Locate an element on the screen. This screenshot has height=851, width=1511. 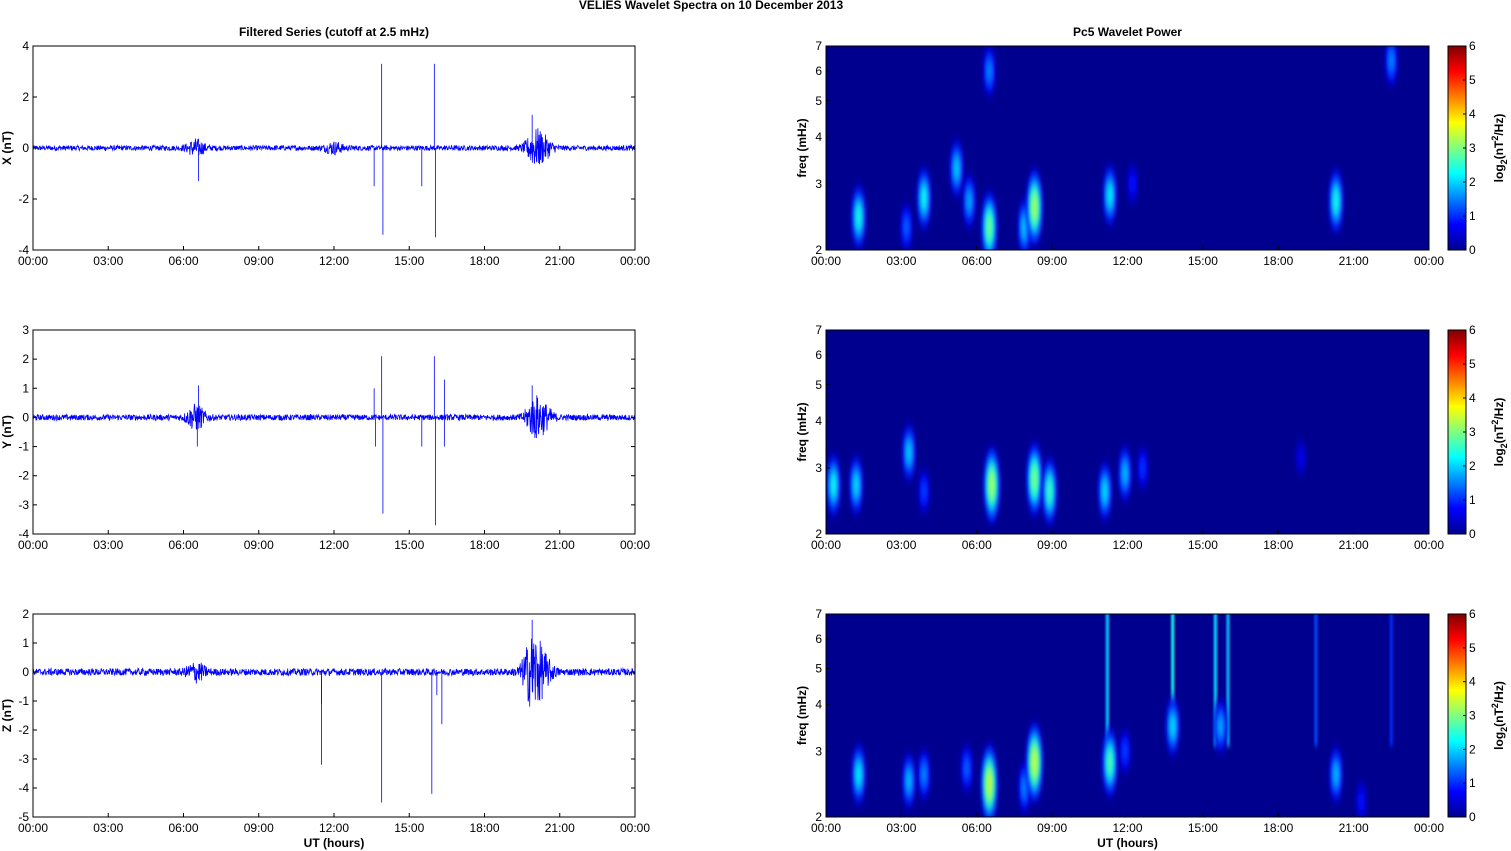
y-tick-label: -5 is located at coordinates (23, 817).